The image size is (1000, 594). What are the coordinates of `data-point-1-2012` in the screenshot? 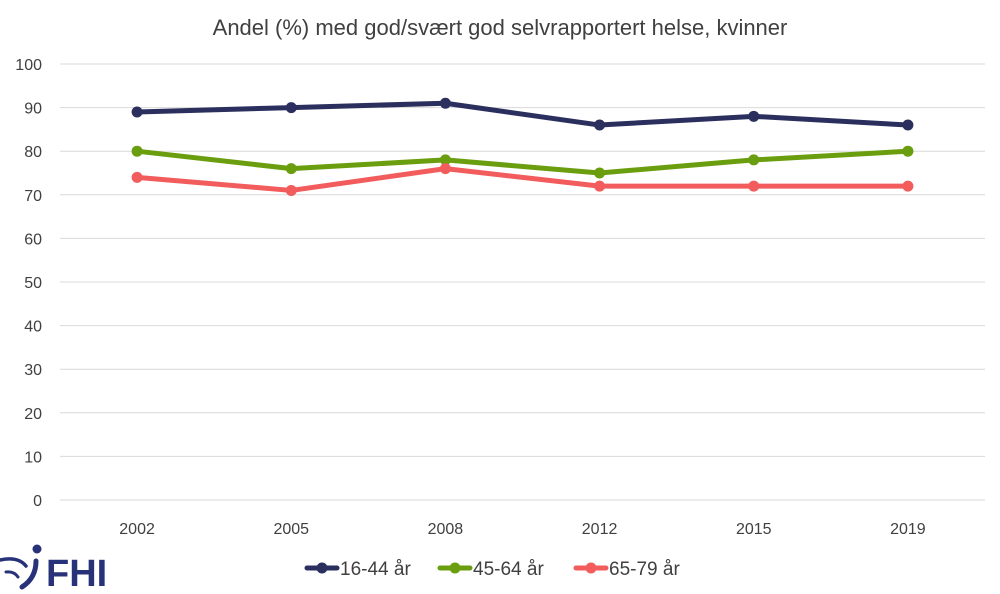 It's located at (600, 125).